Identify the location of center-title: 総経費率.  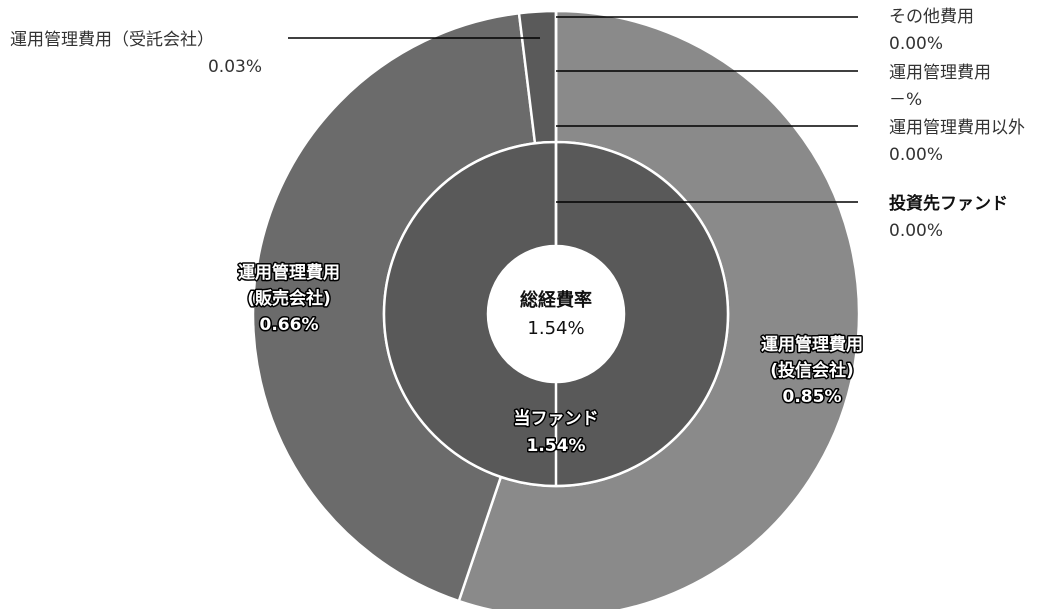
(556, 300).